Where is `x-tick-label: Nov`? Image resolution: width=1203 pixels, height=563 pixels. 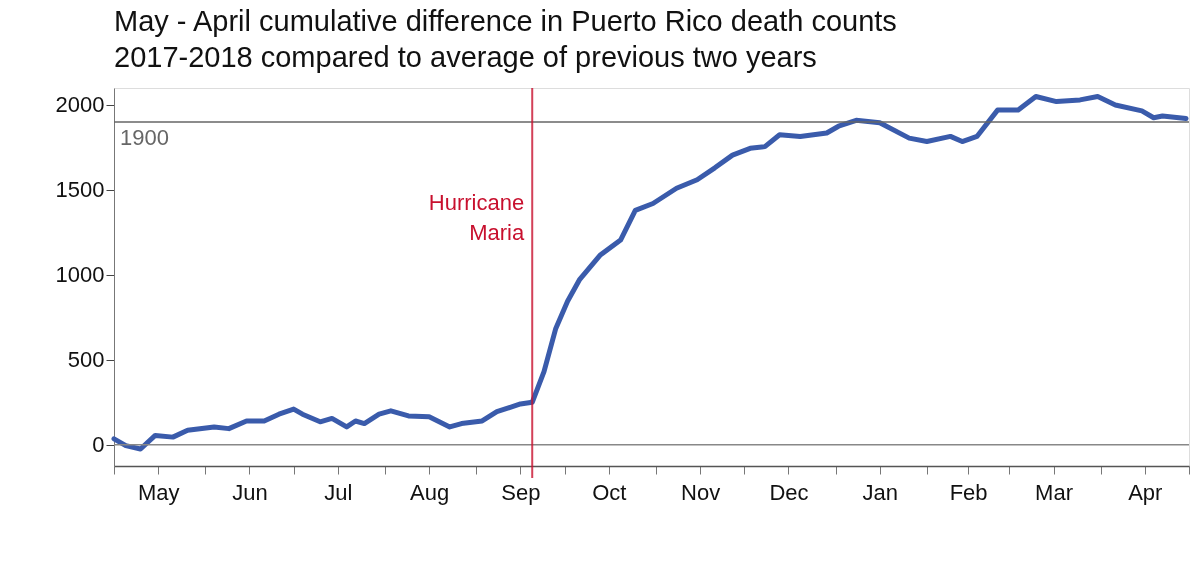
x-tick-label: Nov is located at coordinates (701, 492).